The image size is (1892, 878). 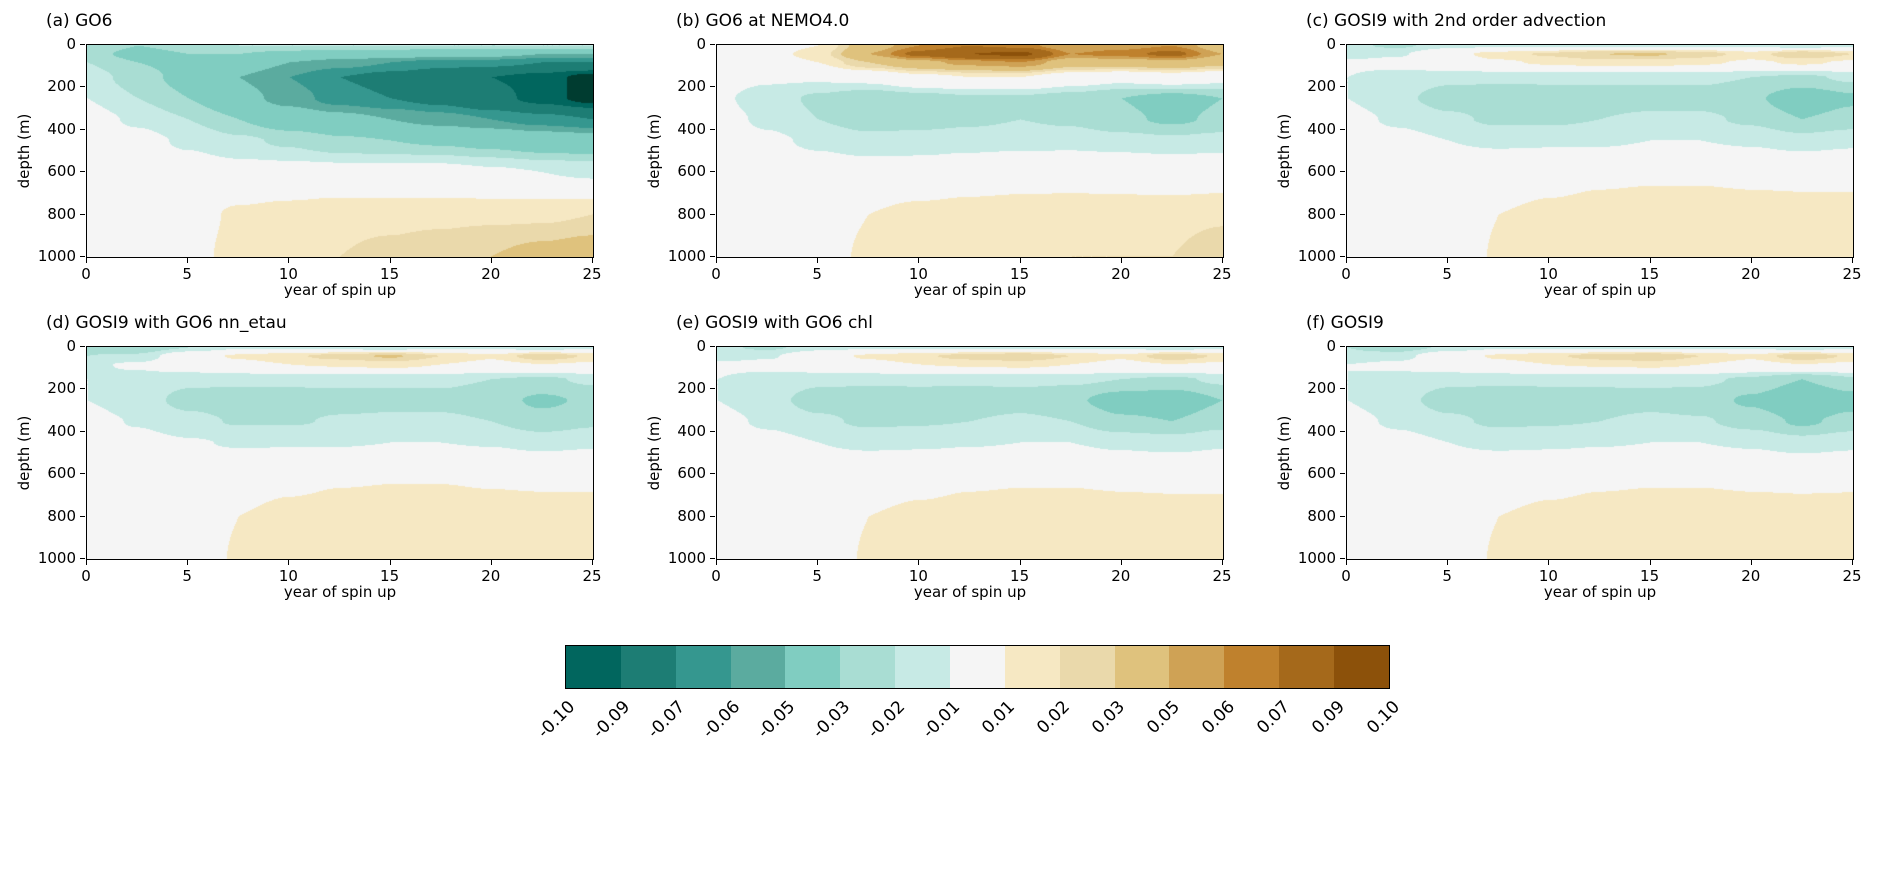 I want to click on colorbar-tick-label: 0.01, so click(x=999, y=717).